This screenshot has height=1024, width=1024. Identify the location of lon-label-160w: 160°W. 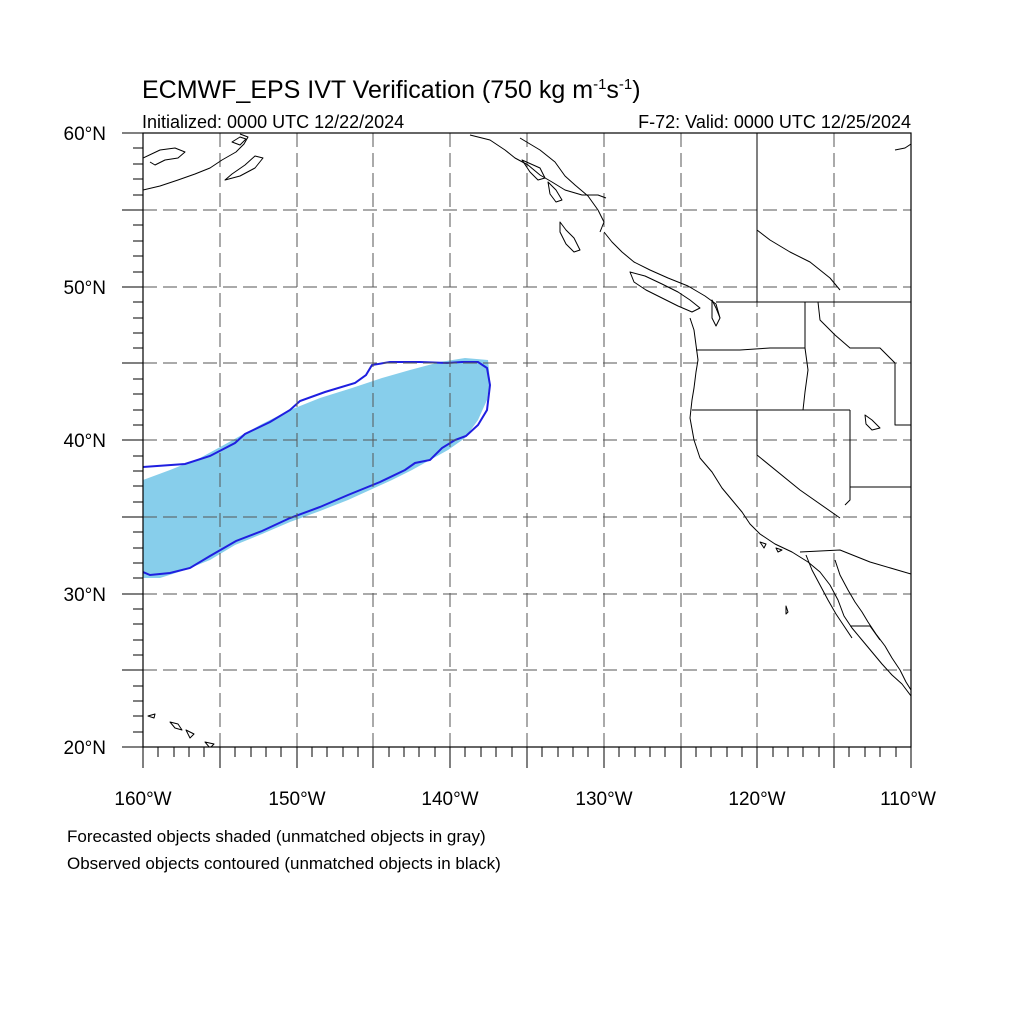
(142, 799).